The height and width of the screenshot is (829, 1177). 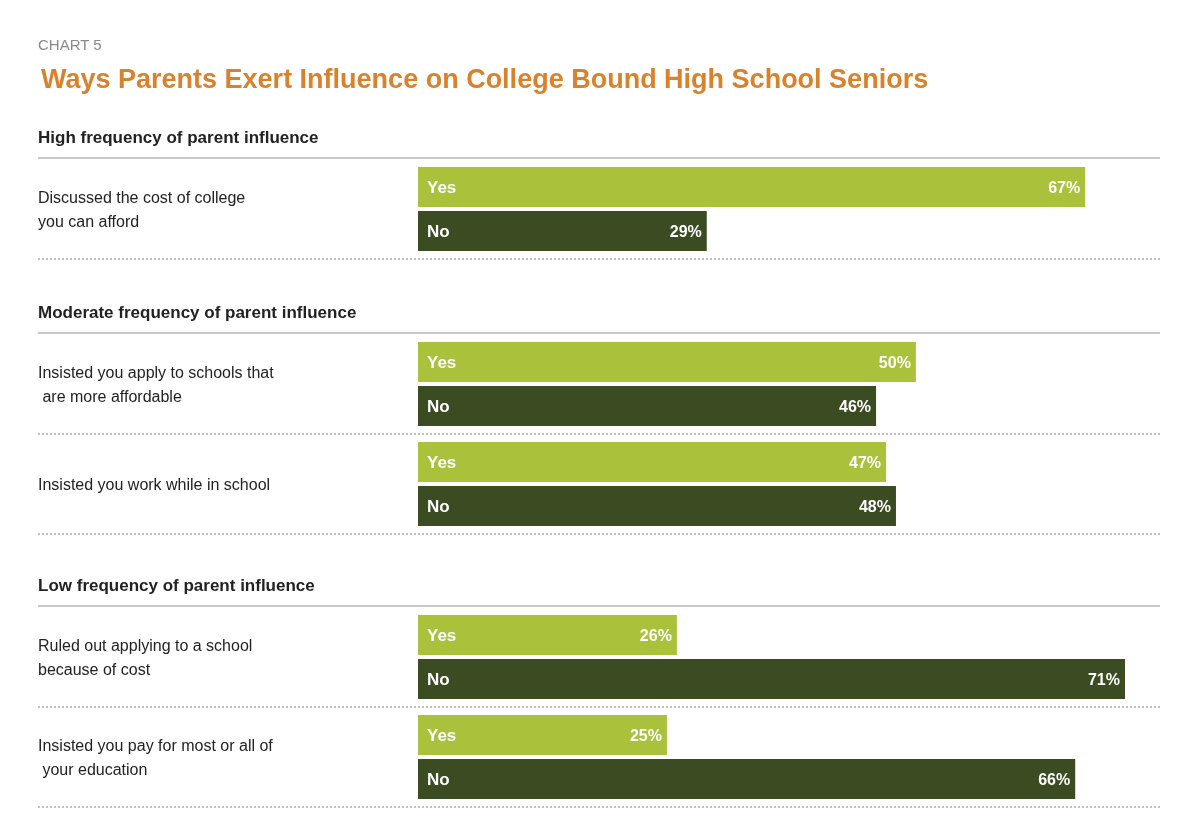 I want to click on data-label: 67%, so click(x=1064, y=187).